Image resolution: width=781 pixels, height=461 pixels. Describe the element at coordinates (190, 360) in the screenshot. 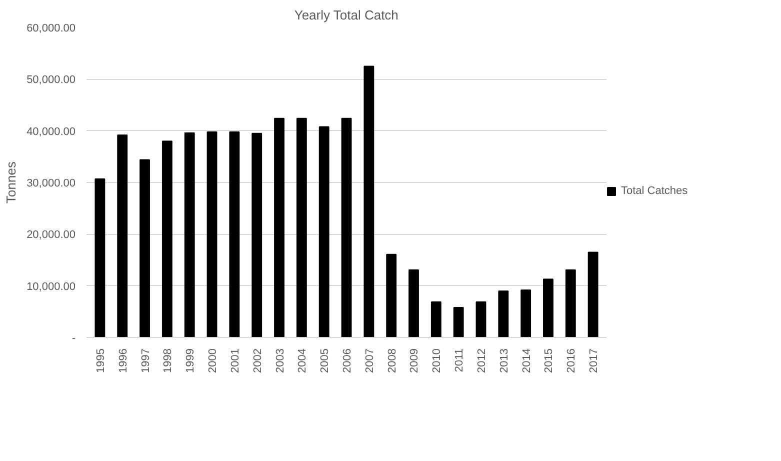

I see `x-tick-label: 1999` at that location.